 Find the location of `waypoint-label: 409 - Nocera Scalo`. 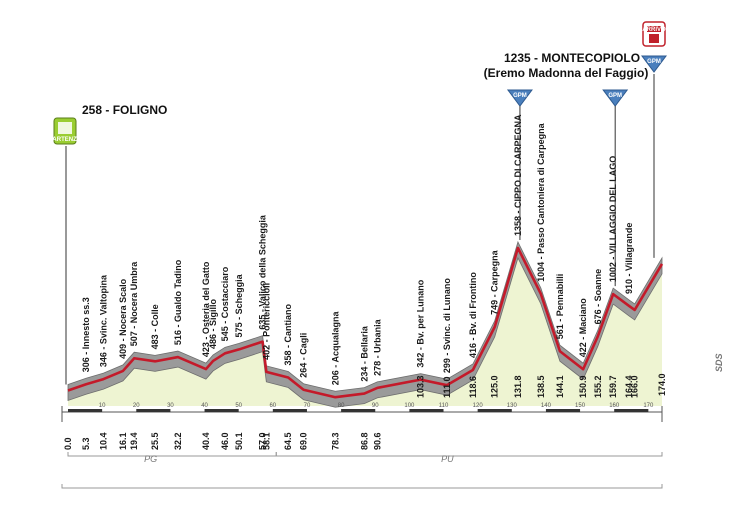

waypoint-label: 409 - Nocera Scalo is located at coordinates (123, 318).